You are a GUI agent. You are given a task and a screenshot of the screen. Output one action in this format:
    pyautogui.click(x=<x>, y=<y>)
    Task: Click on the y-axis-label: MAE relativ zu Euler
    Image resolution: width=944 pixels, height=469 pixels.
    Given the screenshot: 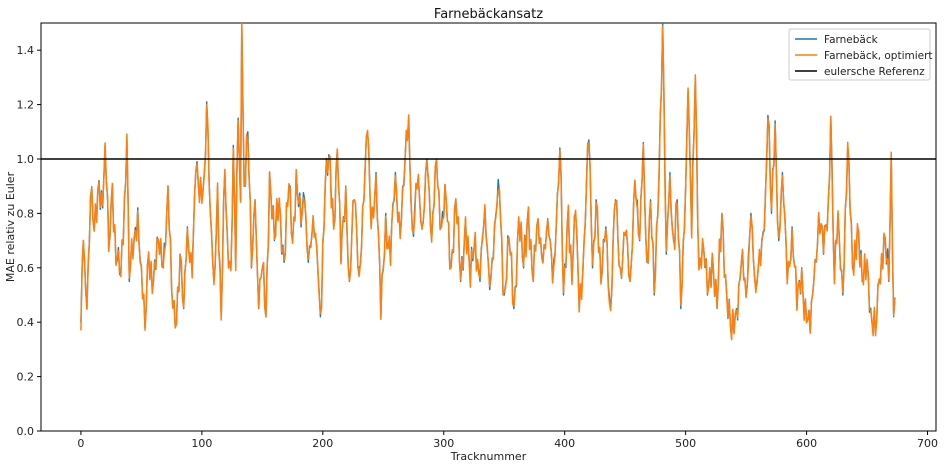 What is the action you would take?
    pyautogui.click(x=10, y=226)
    